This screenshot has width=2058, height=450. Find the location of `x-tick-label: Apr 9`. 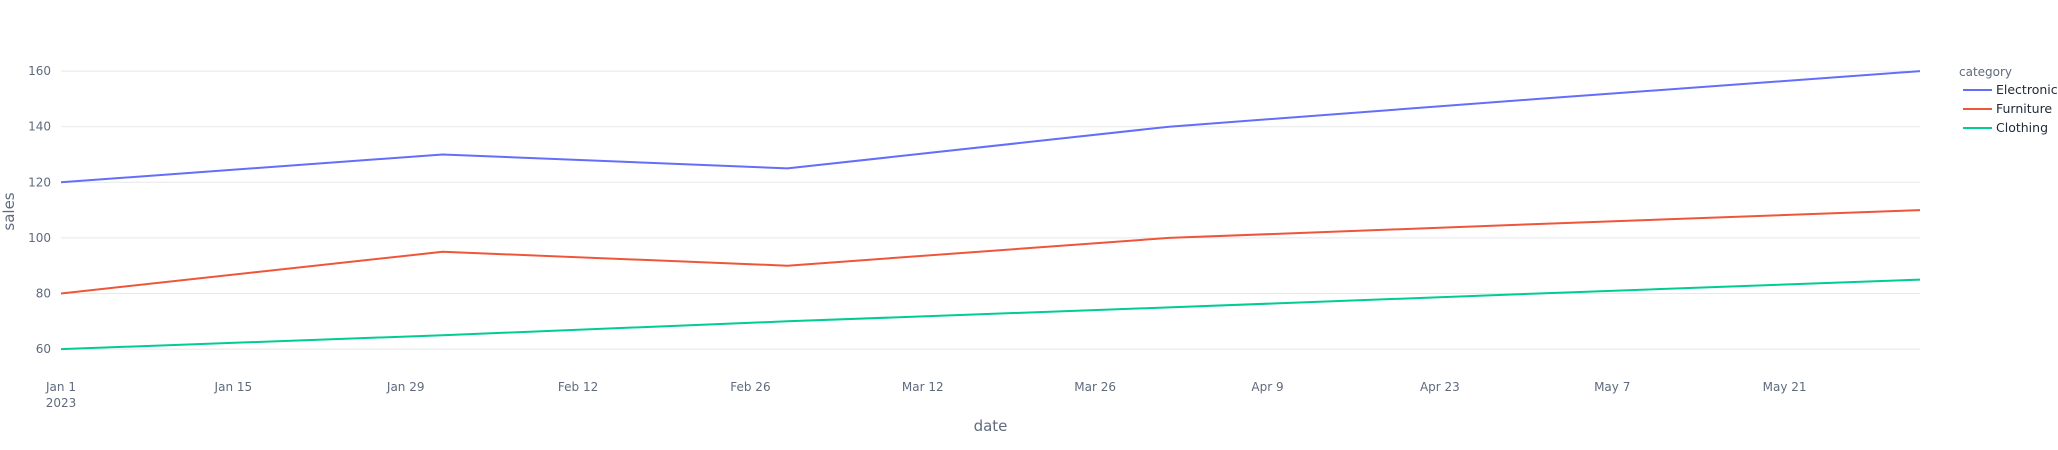

x-tick-label: Apr 9 is located at coordinates (1267, 387).